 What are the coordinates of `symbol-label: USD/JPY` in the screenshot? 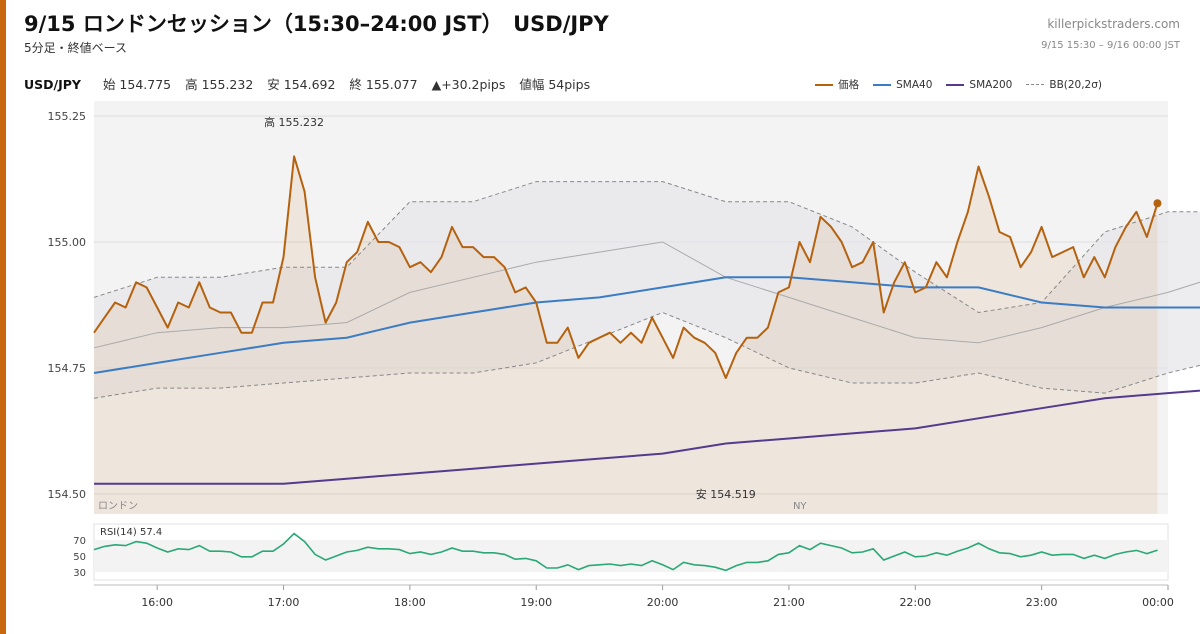 It's located at (52, 84).